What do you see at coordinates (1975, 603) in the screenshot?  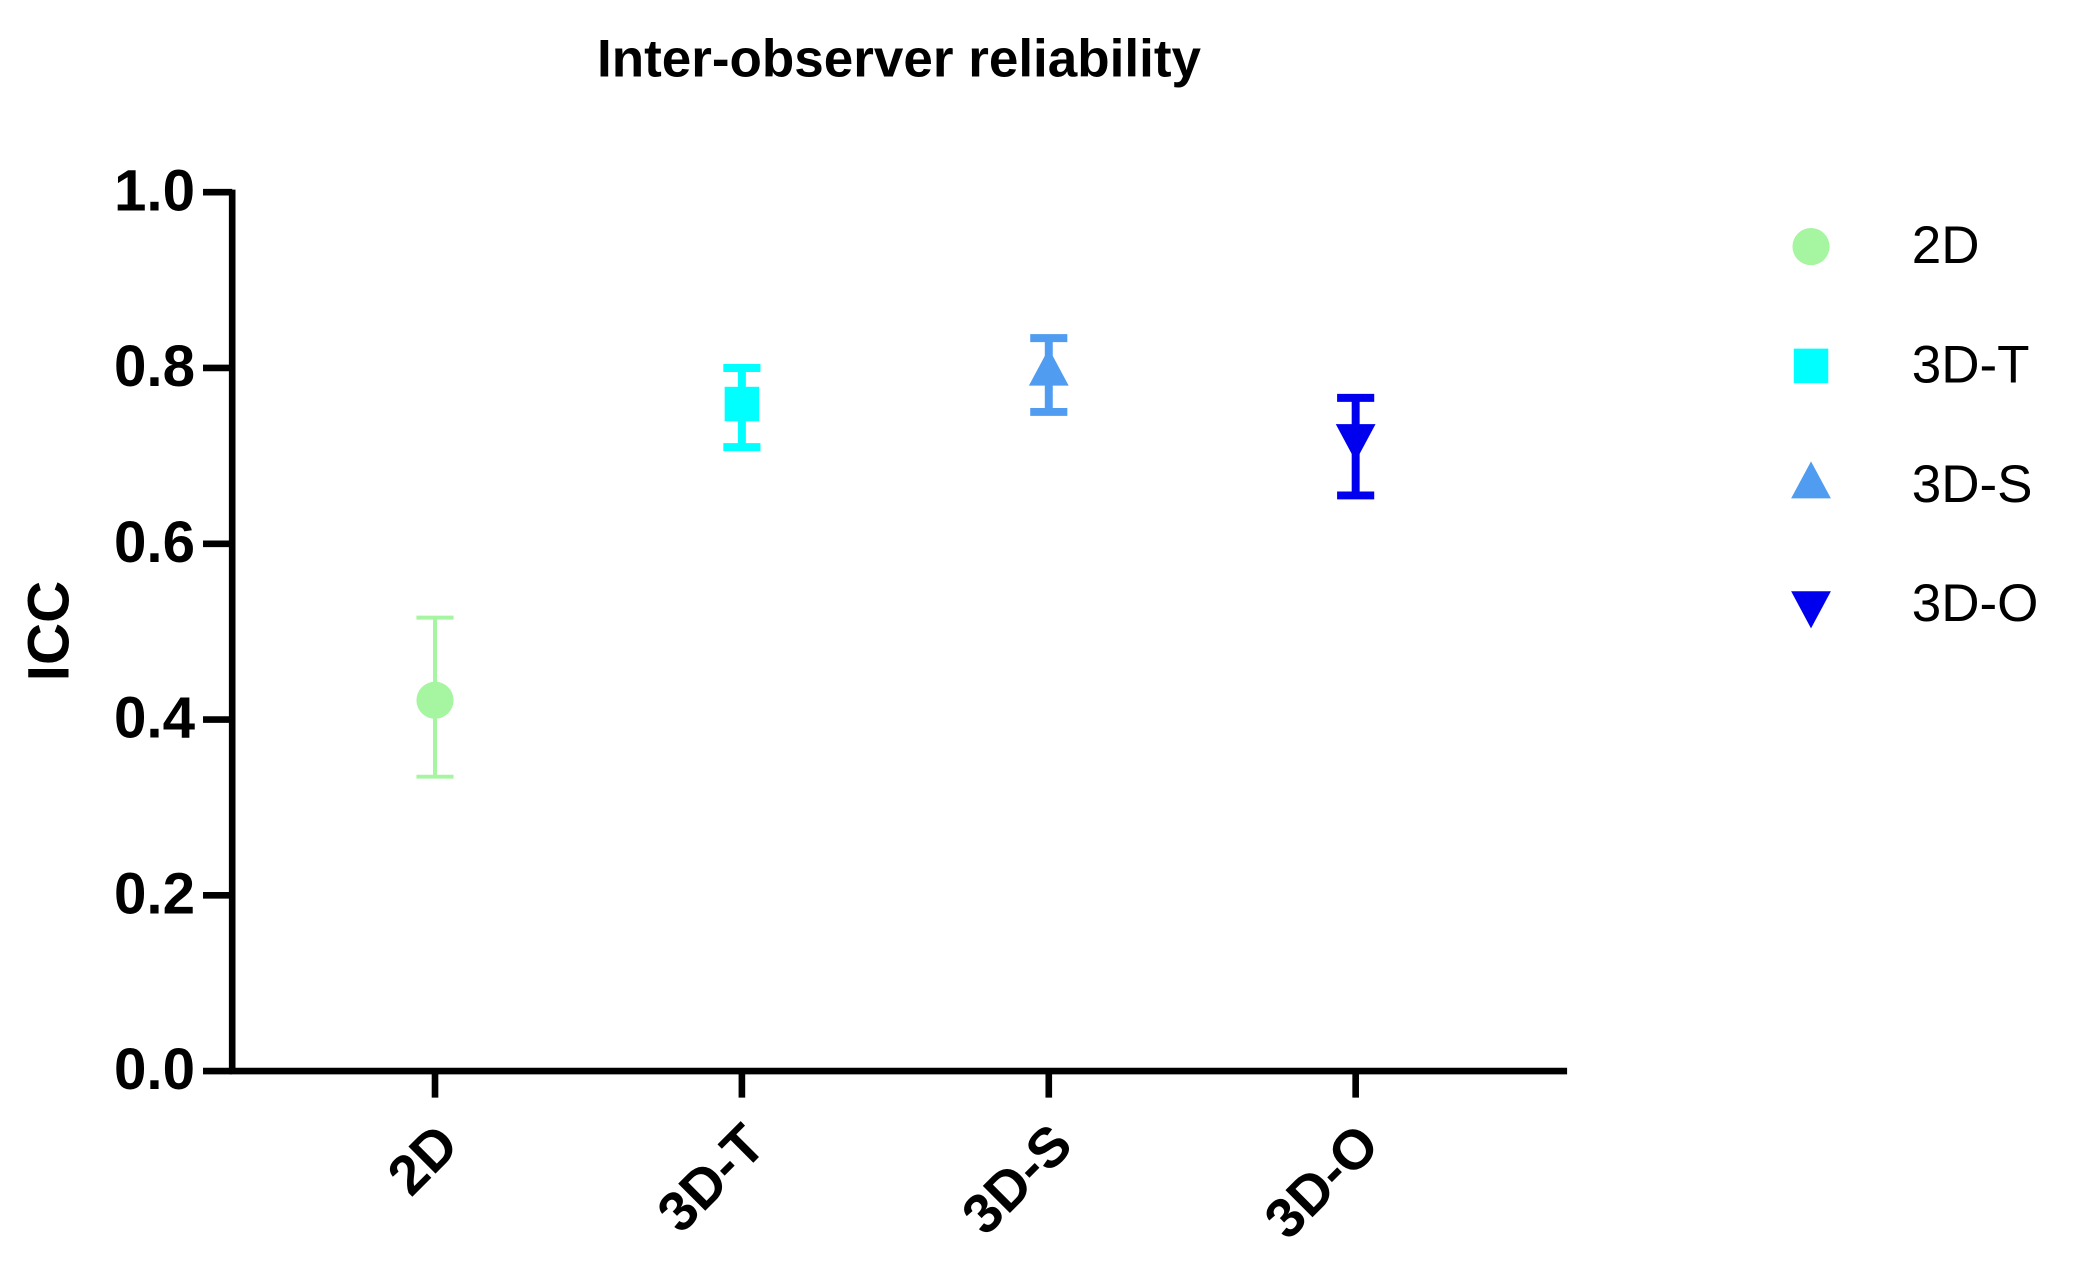 I see `legend-label: 3D-O` at bounding box center [1975, 603].